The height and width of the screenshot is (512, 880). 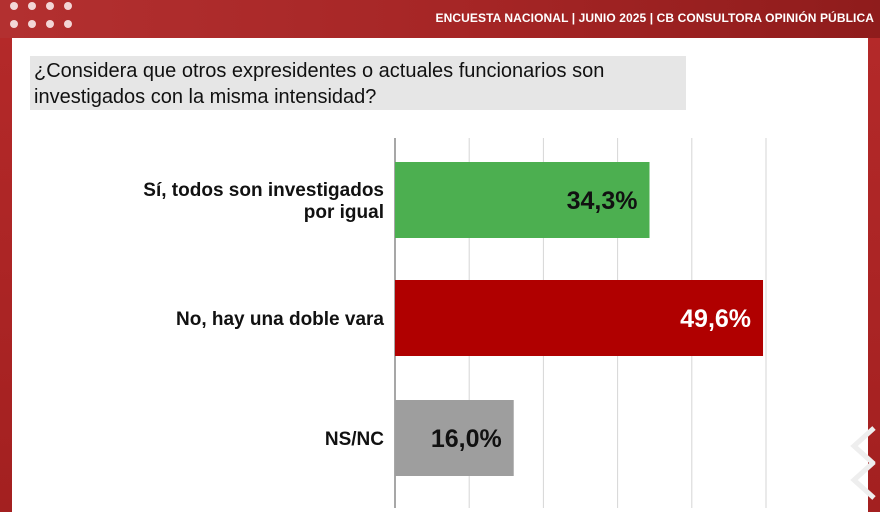 I want to click on left-frame-border, so click(x=6, y=256).